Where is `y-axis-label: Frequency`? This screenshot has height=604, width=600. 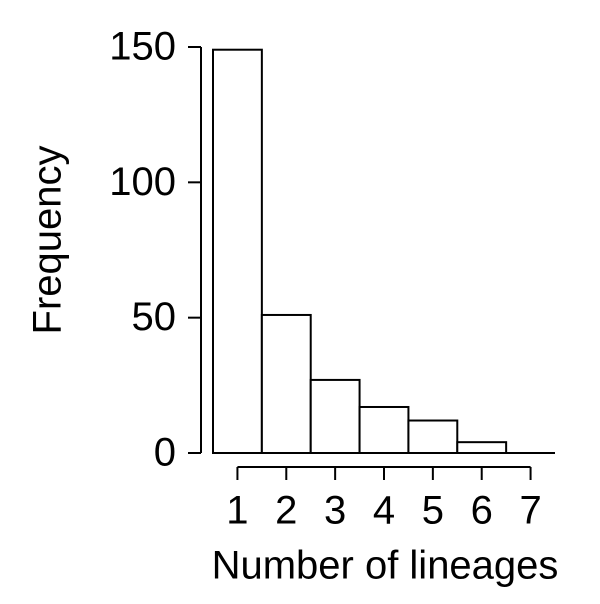 y-axis-label: Frequency is located at coordinates (48, 240).